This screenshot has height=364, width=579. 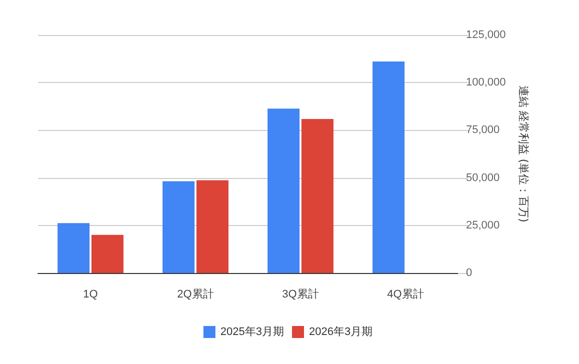 I want to click on legend-label: 2026年3月期, so click(x=341, y=332).